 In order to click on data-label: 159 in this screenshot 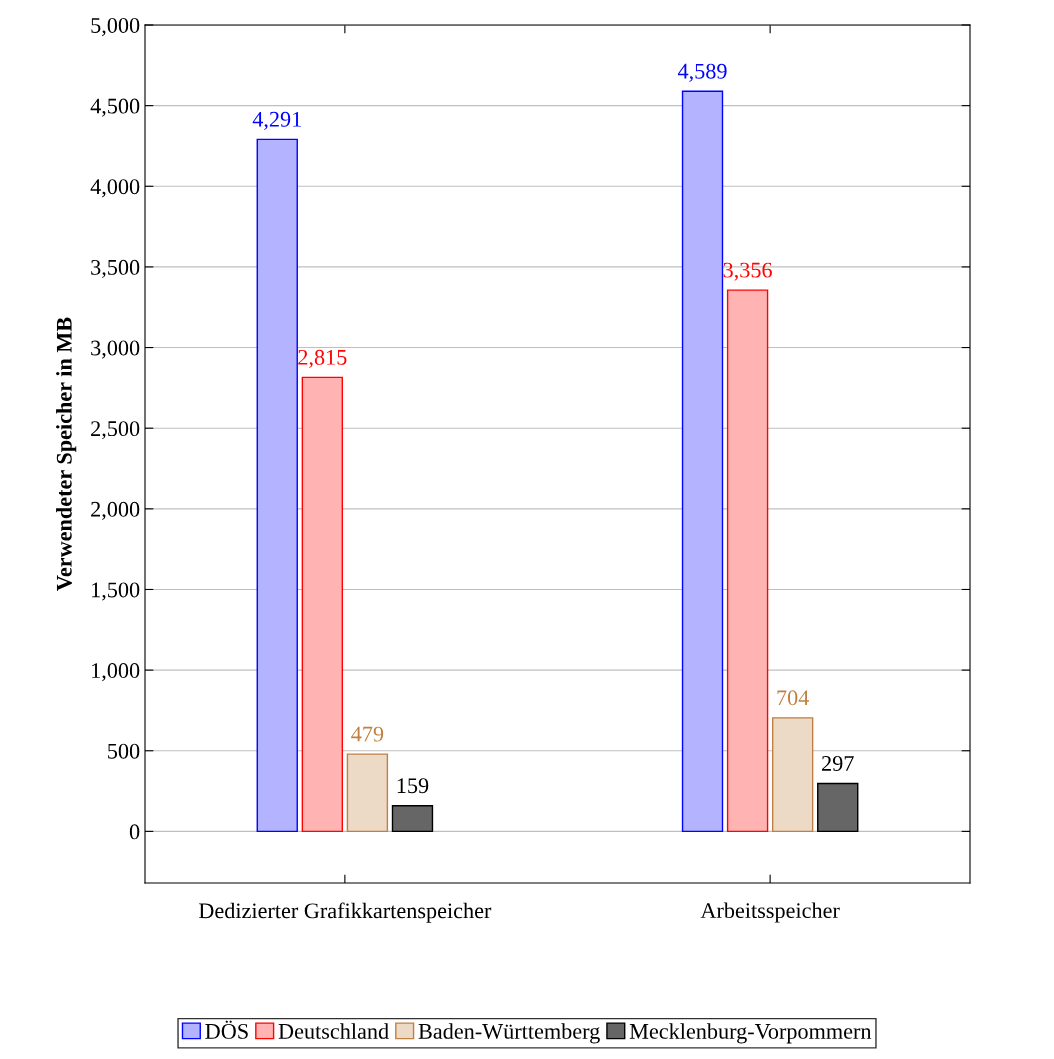, I will do `click(413, 786)`.